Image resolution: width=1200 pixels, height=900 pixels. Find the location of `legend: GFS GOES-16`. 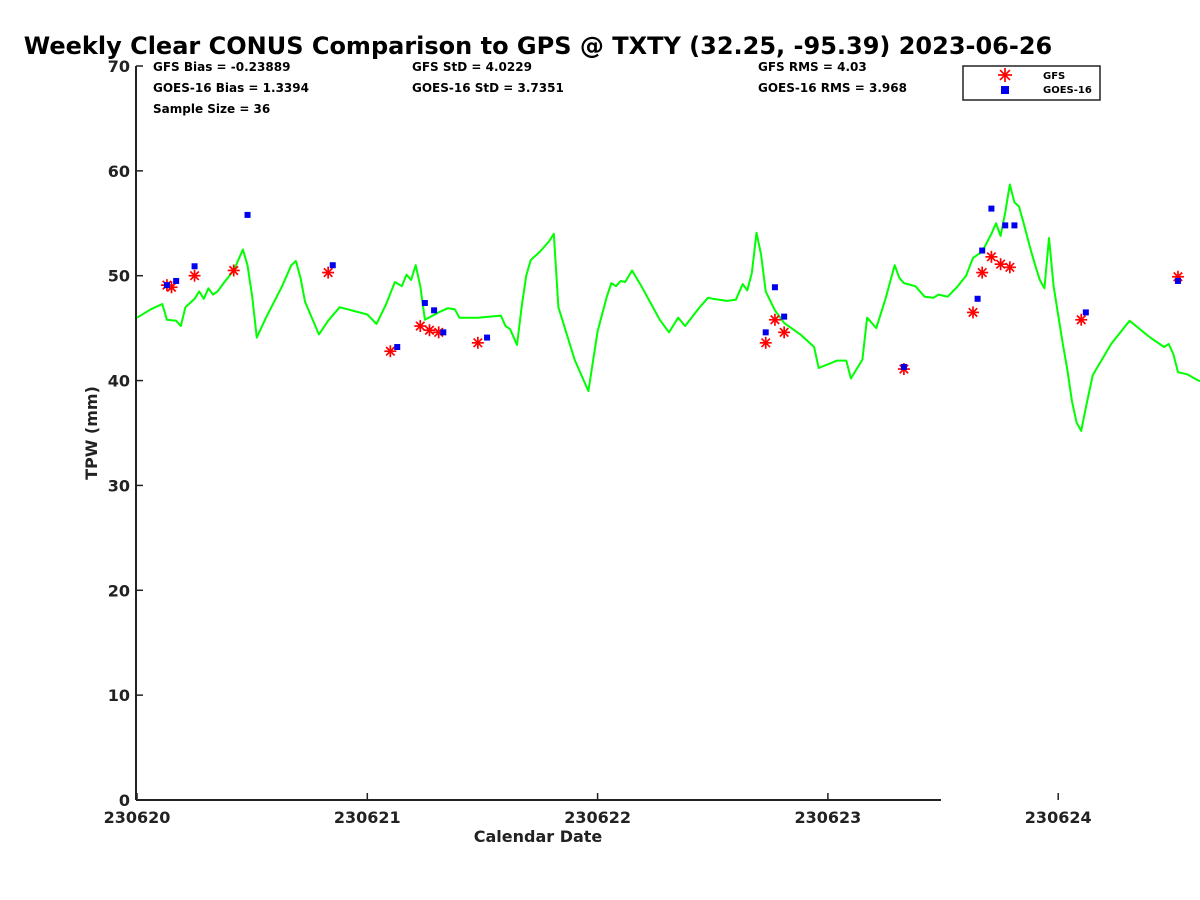

legend: GFS GOES-16 is located at coordinates (1031, 83).